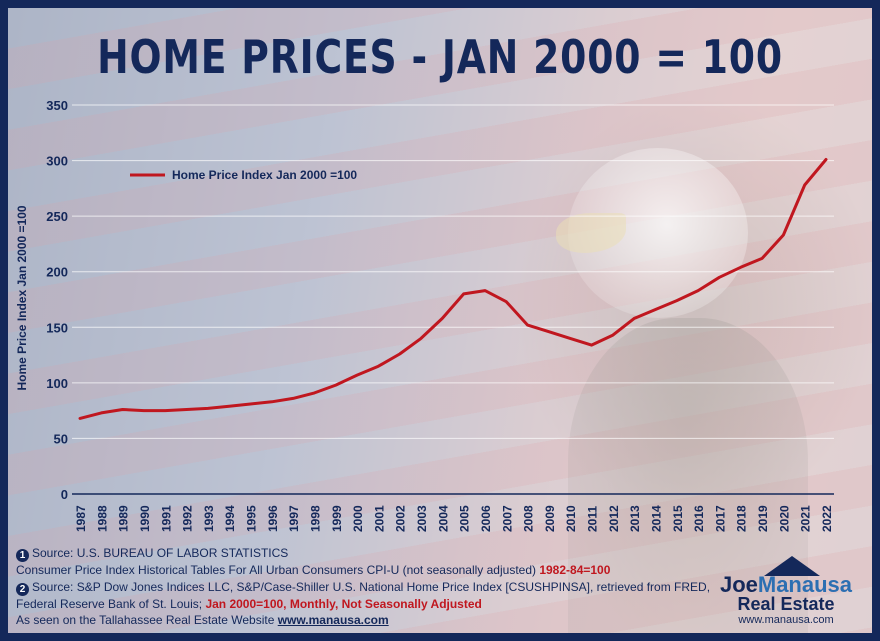  What do you see at coordinates (486, 518) in the screenshot?
I see `x-tick-label: 2006` at bounding box center [486, 518].